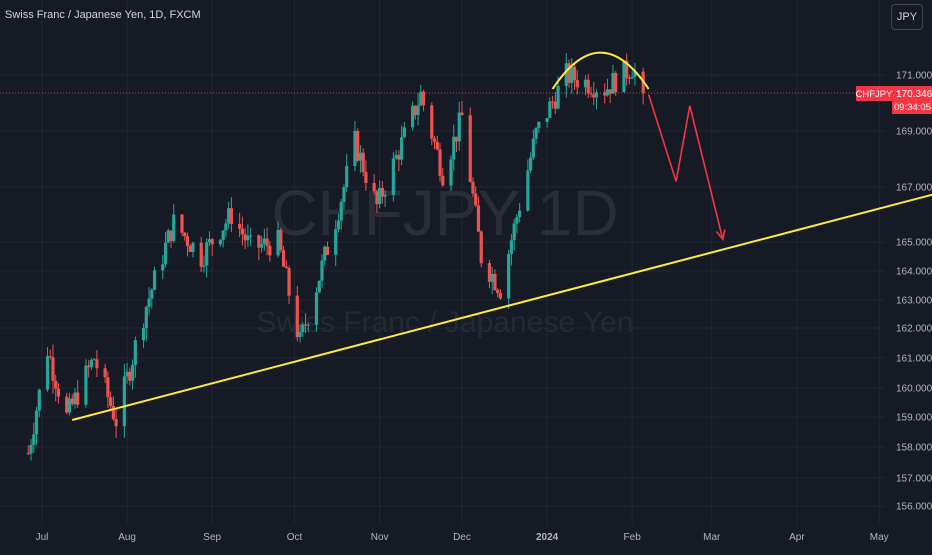 The height and width of the screenshot is (555, 932). Describe the element at coordinates (547, 537) in the screenshot. I see `x-tick-label: 2024` at that location.